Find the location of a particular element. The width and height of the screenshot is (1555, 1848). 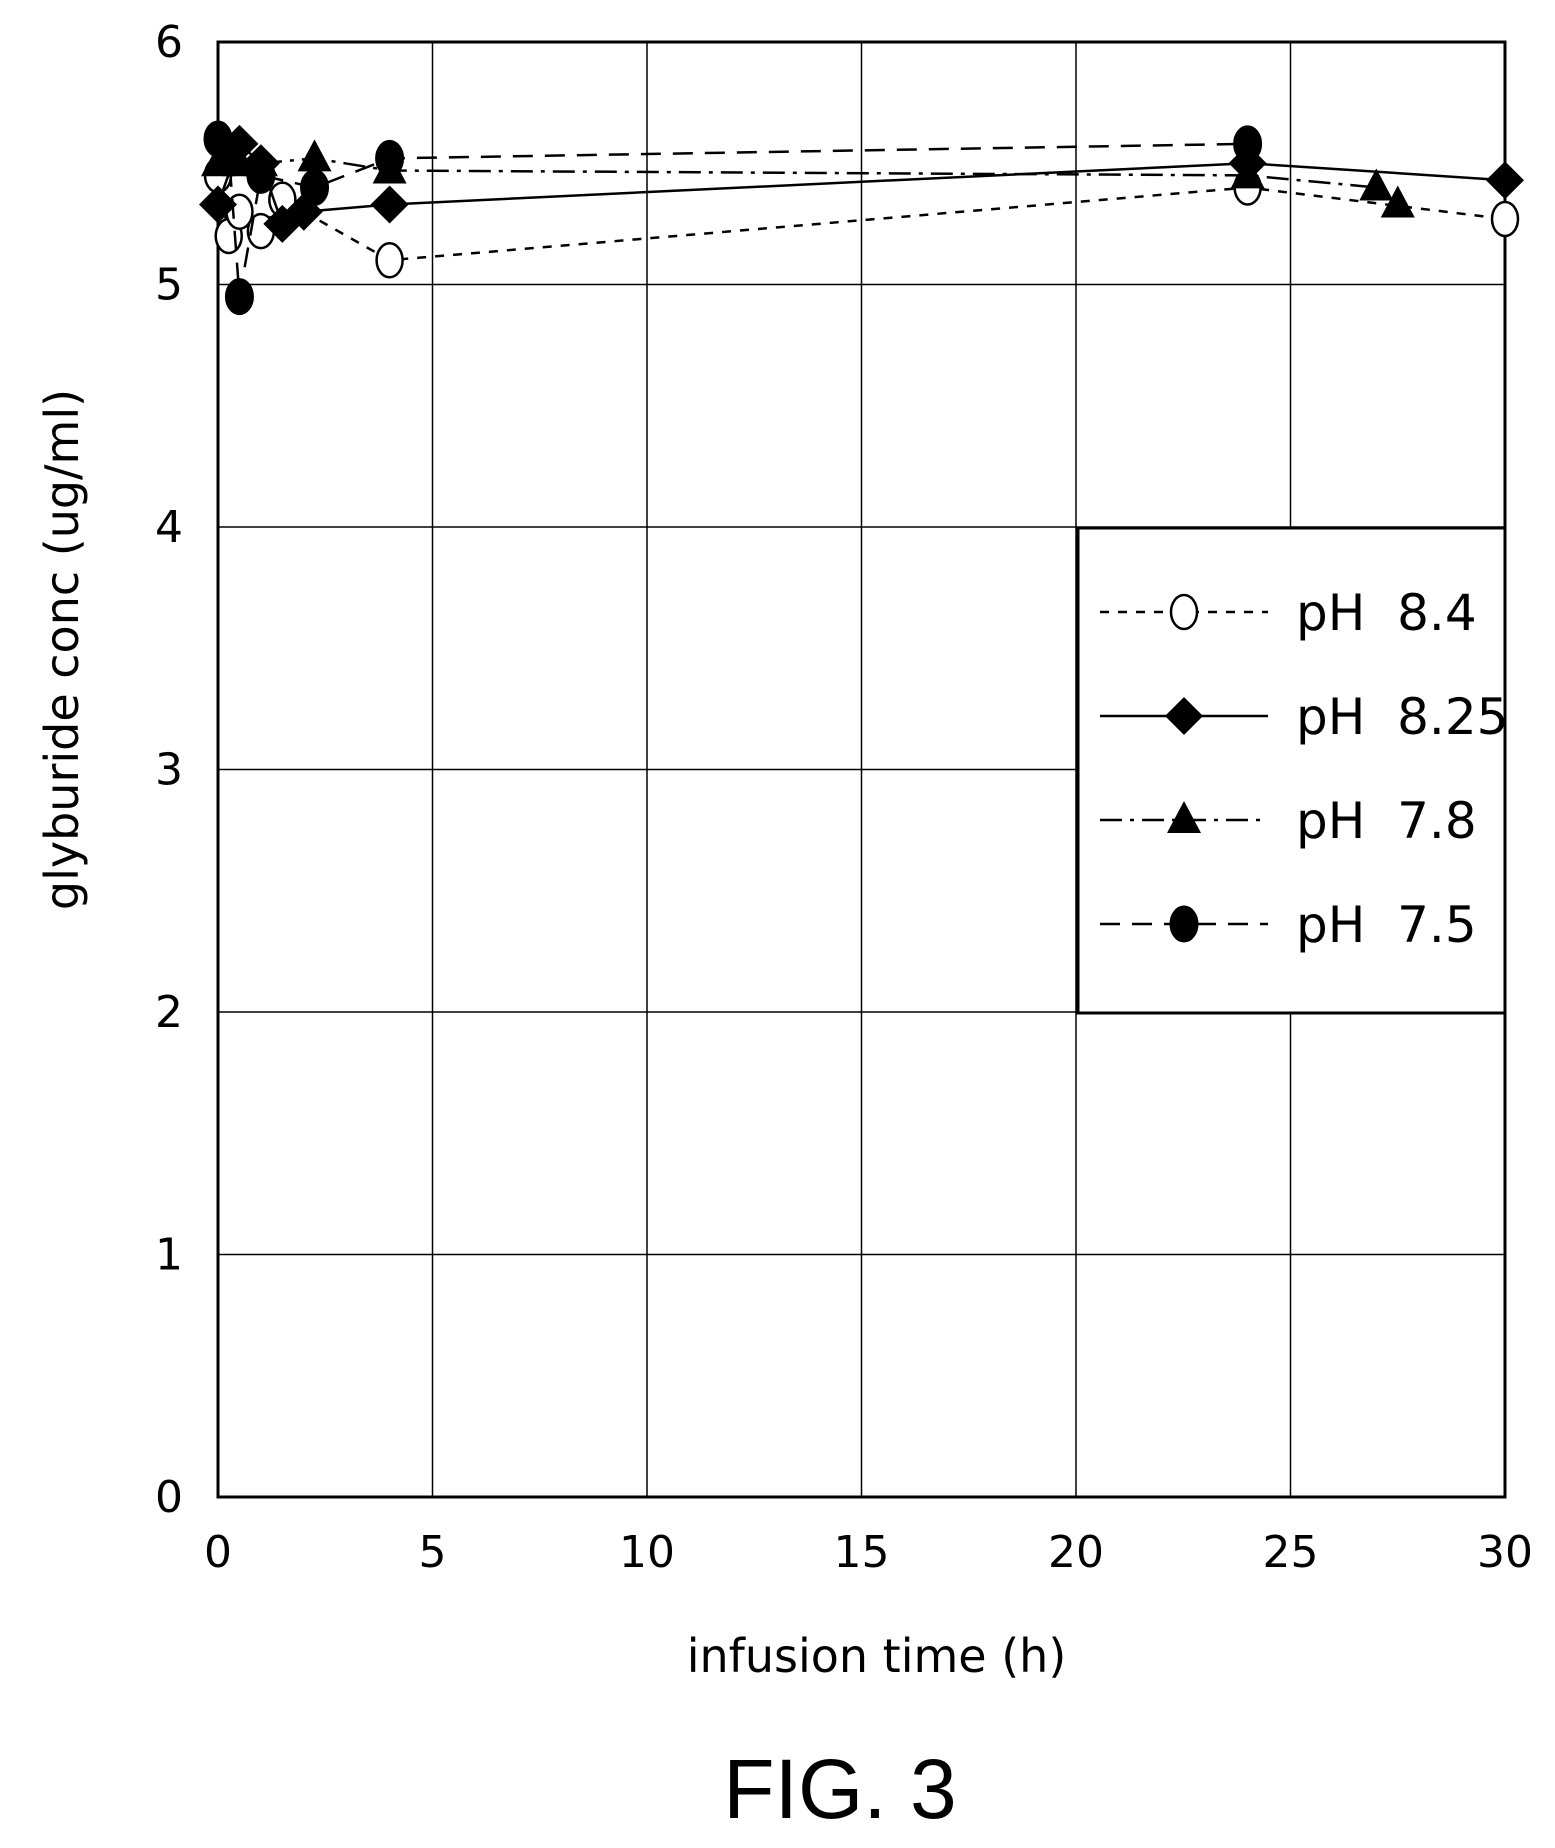

legend-item: pH 8.25 is located at coordinates (1304, 717).